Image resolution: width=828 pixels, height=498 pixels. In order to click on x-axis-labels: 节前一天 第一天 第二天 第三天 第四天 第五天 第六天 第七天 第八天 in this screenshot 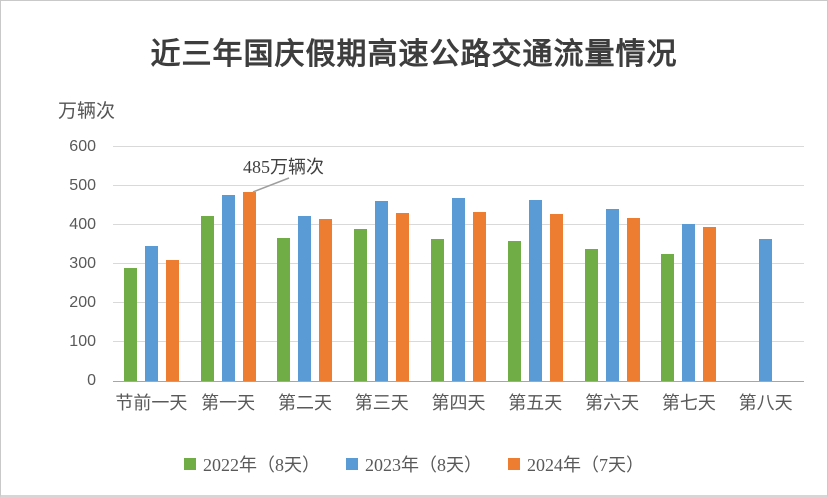, I will do `click(458, 402)`.